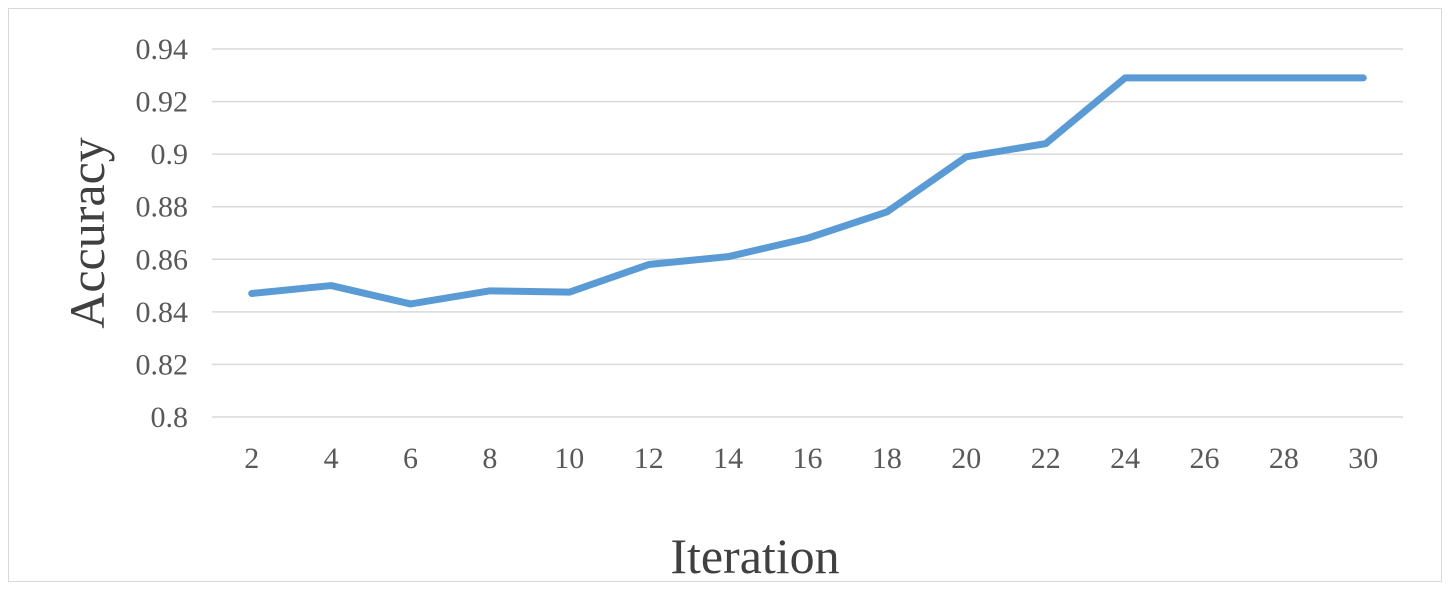 The height and width of the screenshot is (590, 1450). Describe the element at coordinates (331, 458) in the screenshot. I see `x-tick-label: 4` at that location.